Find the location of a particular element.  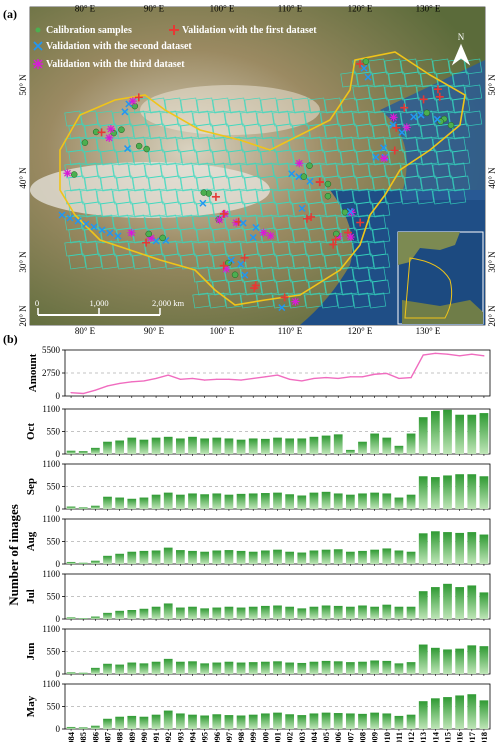

year-label: 2004 is located at coordinates (314, 736).